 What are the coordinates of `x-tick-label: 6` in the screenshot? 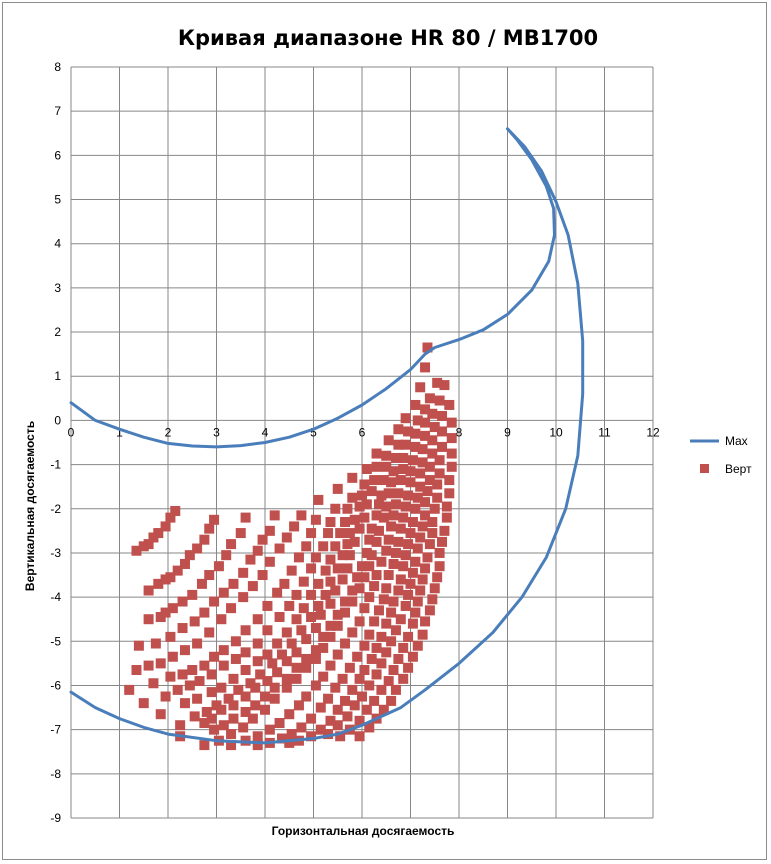 It's located at (362, 432).